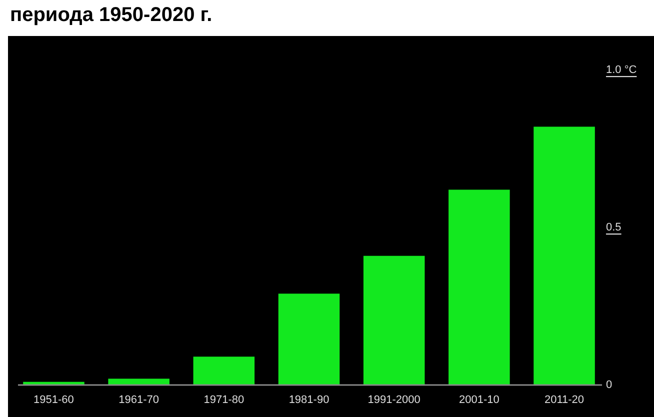 The image size is (654, 417). Describe the element at coordinates (564, 400) in the screenshot. I see `x-tick-label: 2011-20` at that location.